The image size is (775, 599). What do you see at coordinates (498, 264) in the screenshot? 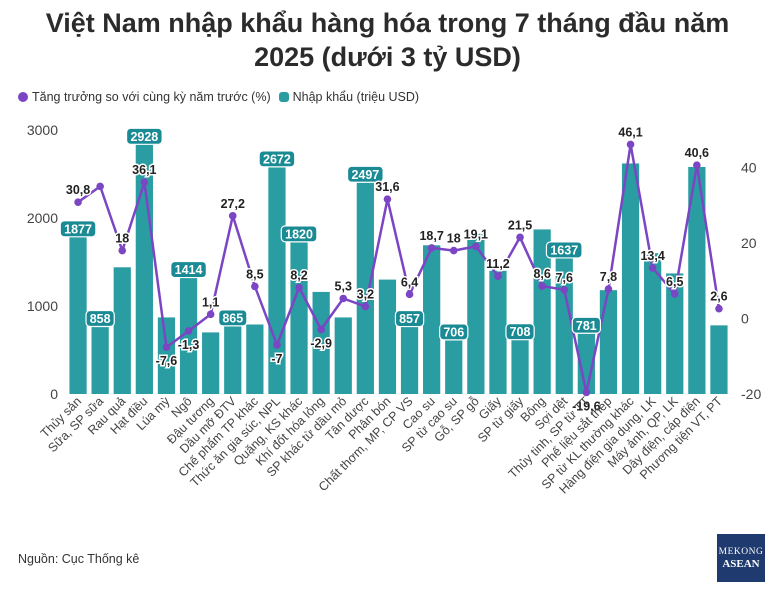
I see `growth-value-label: 11,2` at bounding box center [498, 264].